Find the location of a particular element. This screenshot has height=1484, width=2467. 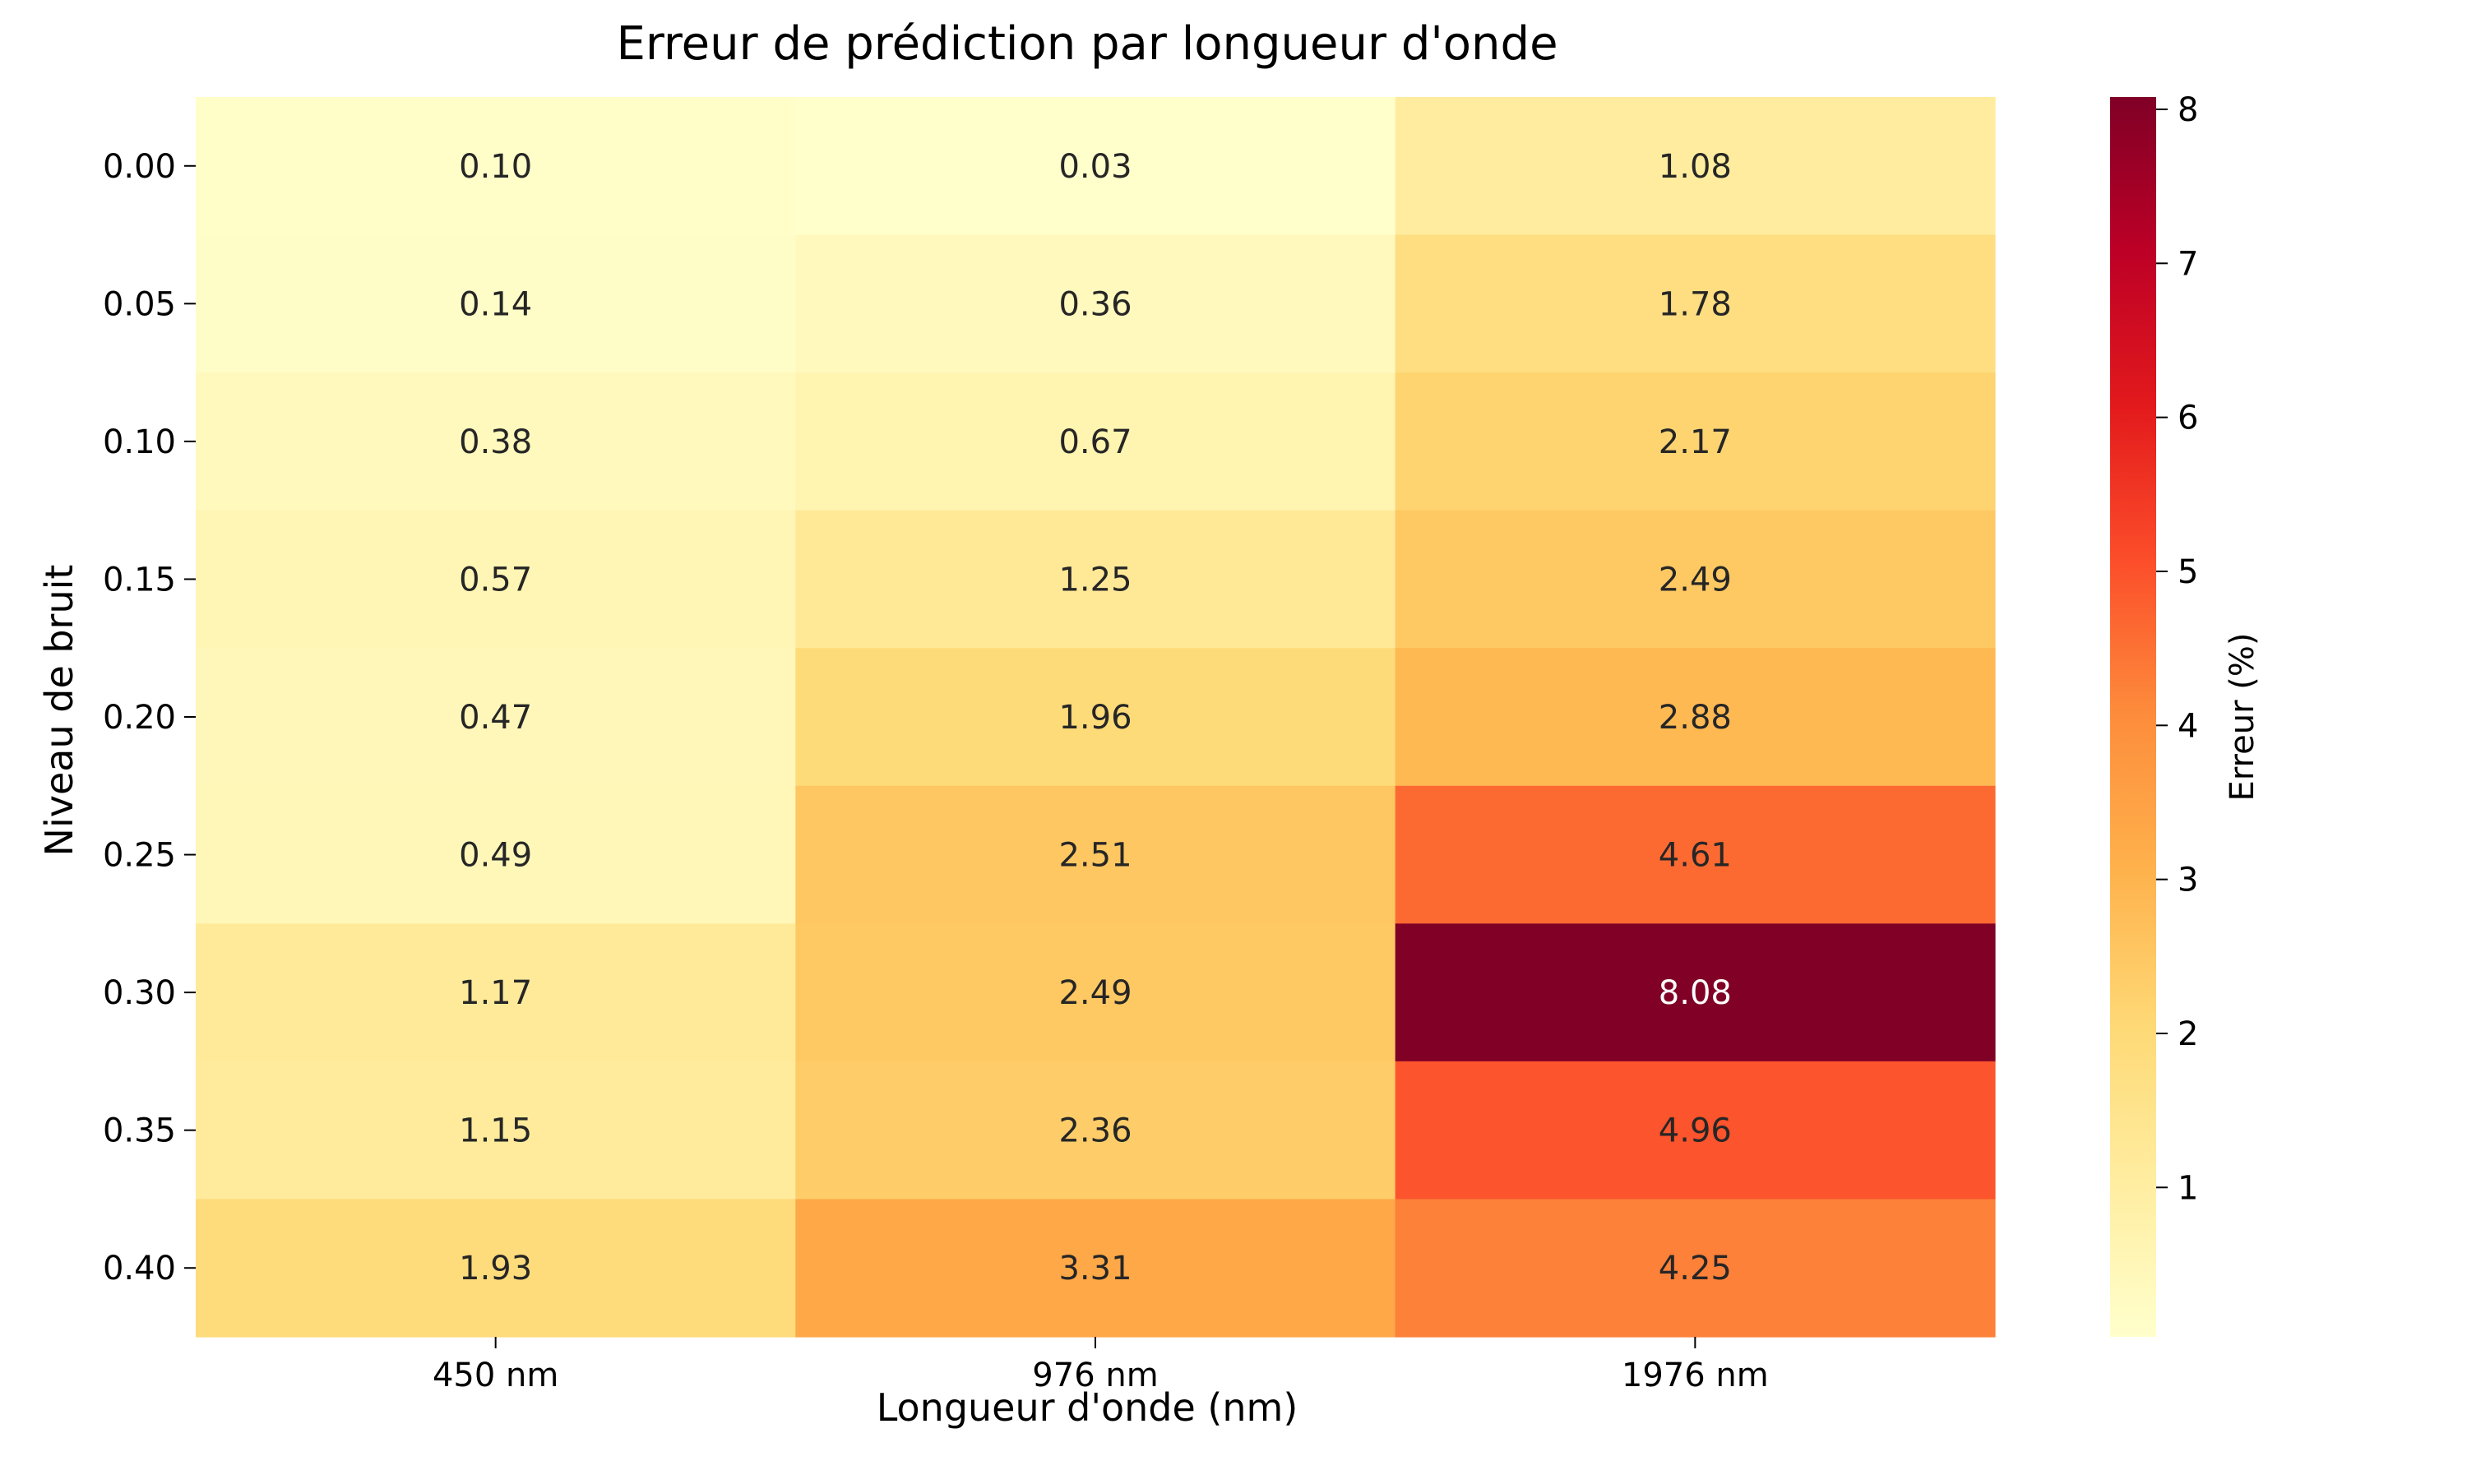

colorbar-tick-label: 7 is located at coordinates (2188, 264).